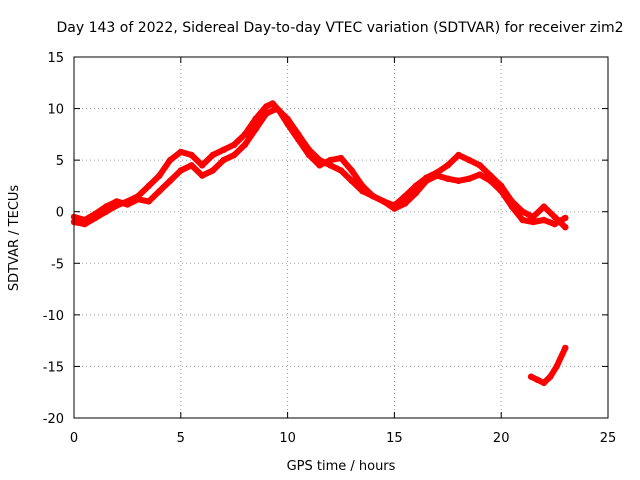 The image size is (640, 480). Describe the element at coordinates (53, 316) in the screenshot. I see `y-tick-label: -10` at that location.